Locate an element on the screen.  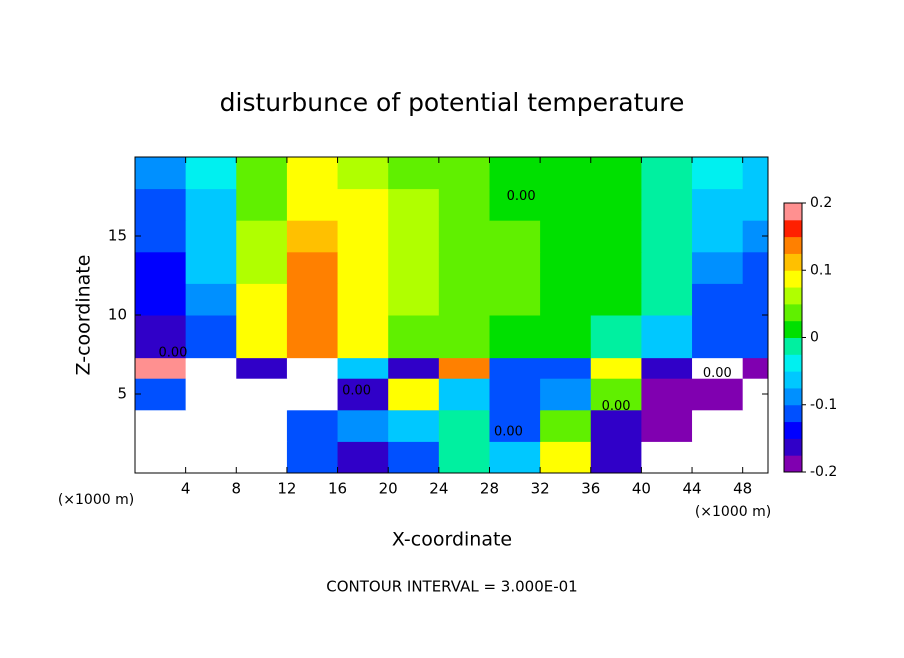
y-axis-label: Z-coordinate is located at coordinates (84, 315).